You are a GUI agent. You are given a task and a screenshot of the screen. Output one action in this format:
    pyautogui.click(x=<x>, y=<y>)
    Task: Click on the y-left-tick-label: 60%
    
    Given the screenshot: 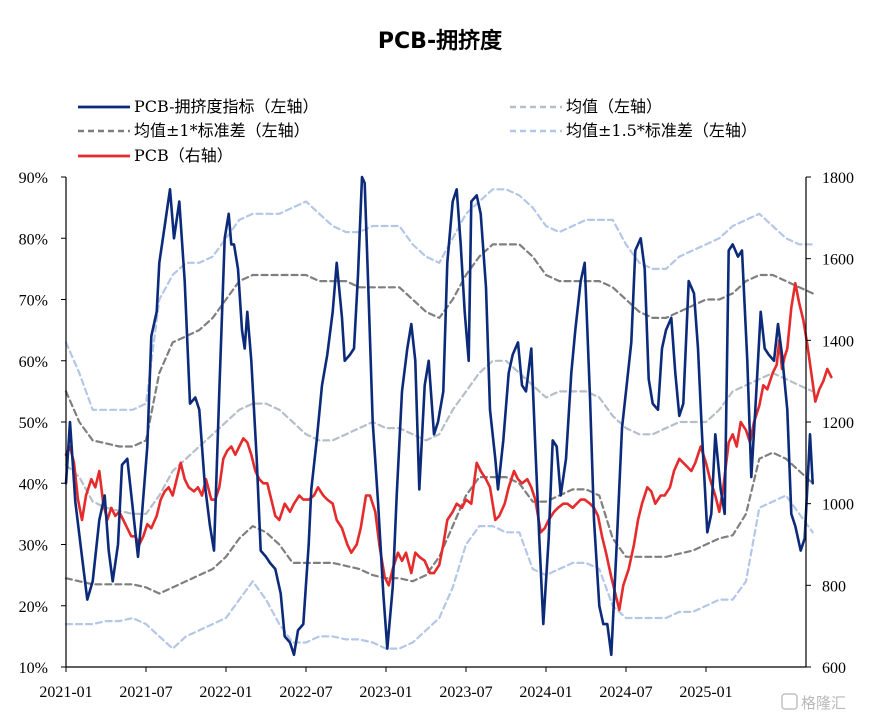 What is the action you would take?
    pyautogui.click(x=33, y=362)
    